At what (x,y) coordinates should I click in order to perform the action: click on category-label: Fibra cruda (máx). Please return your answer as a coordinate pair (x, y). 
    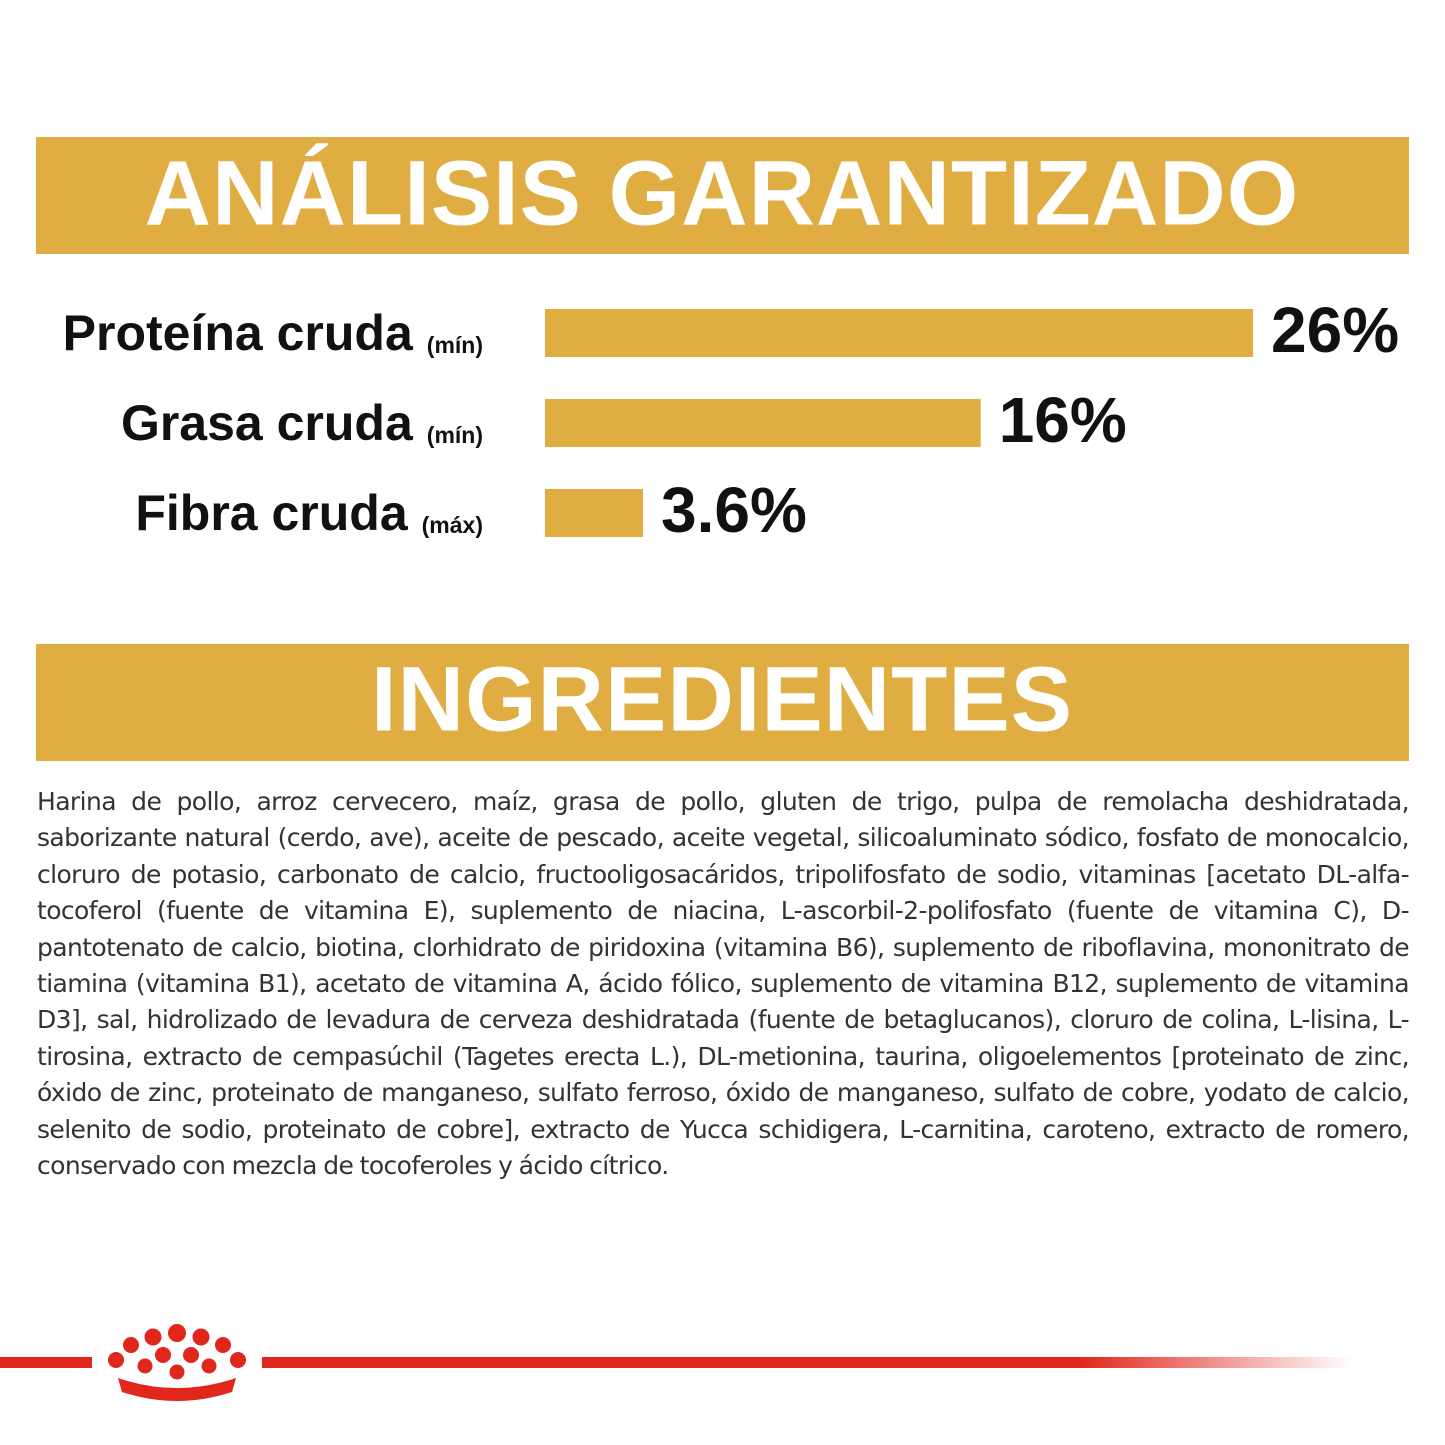
    Looking at the image, I should click on (309, 513).